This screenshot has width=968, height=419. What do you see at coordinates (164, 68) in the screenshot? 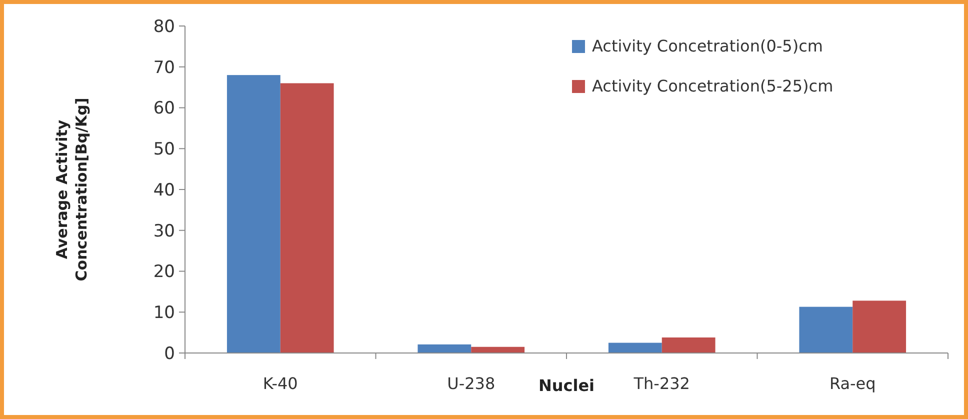
I see `y-tick-label: 70` at bounding box center [164, 68].